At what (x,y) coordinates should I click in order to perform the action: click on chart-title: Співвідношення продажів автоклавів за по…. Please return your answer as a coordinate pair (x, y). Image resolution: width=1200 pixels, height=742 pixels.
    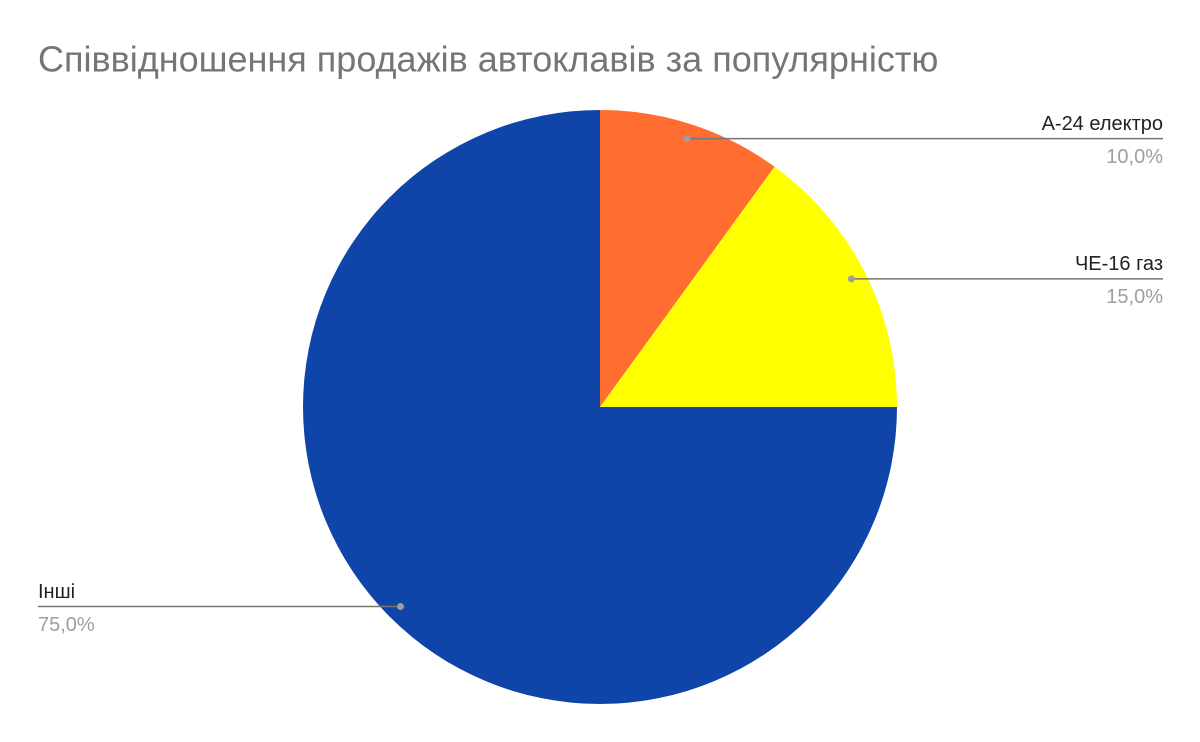
    Looking at the image, I should click on (488, 59).